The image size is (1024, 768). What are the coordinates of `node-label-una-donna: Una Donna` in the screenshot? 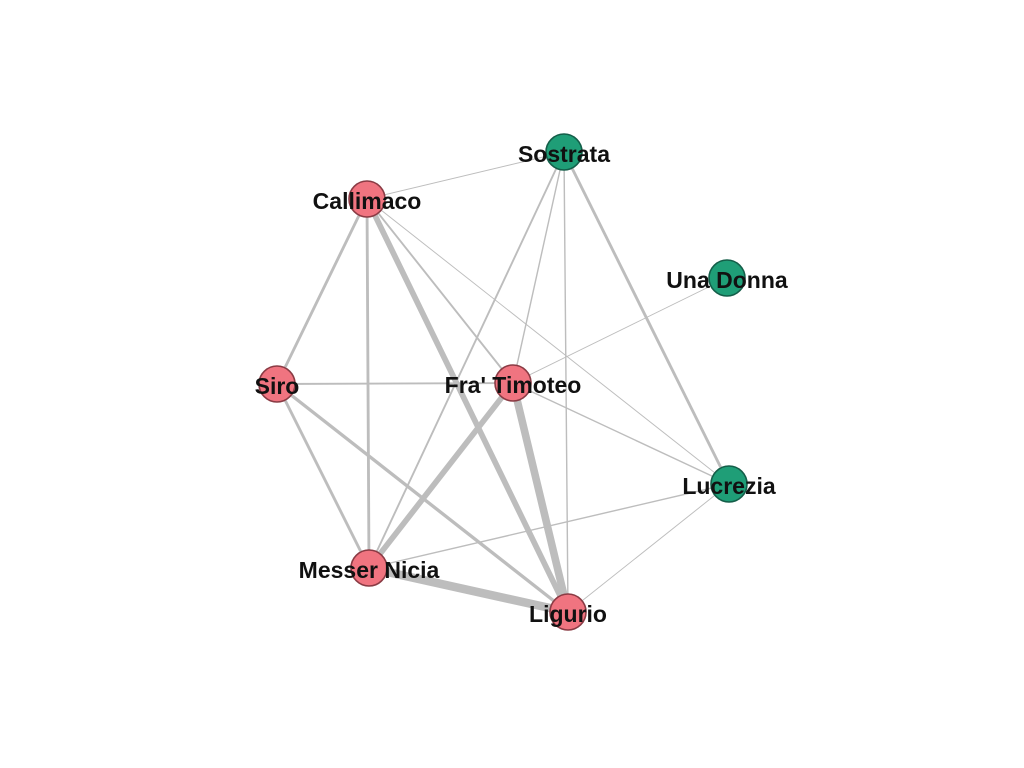 It's located at (727, 280).